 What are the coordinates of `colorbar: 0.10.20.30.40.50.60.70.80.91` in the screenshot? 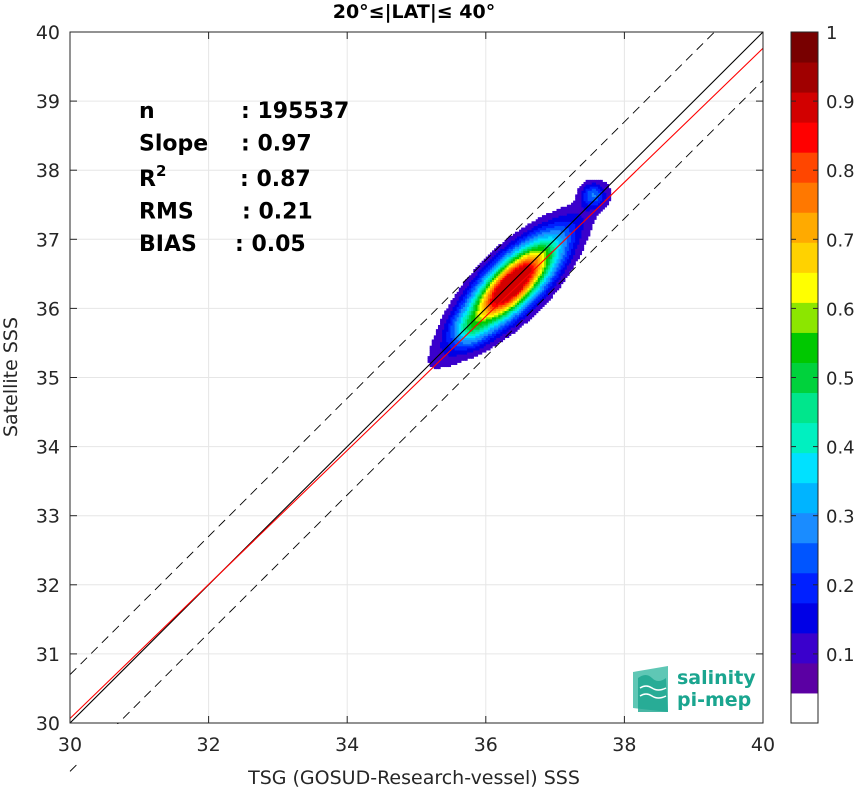 It's located at (822, 373).